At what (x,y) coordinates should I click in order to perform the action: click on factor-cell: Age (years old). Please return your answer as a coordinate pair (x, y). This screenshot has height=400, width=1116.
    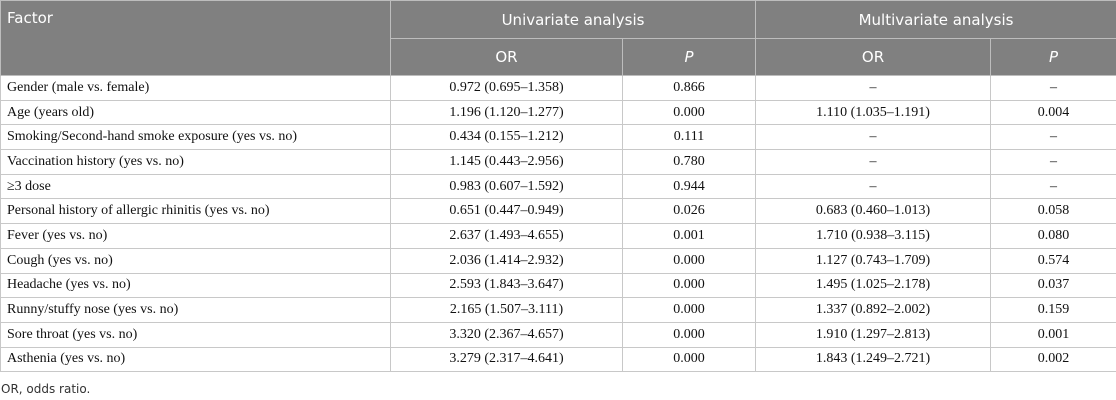
    Looking at the image, I should click on (195, 112).